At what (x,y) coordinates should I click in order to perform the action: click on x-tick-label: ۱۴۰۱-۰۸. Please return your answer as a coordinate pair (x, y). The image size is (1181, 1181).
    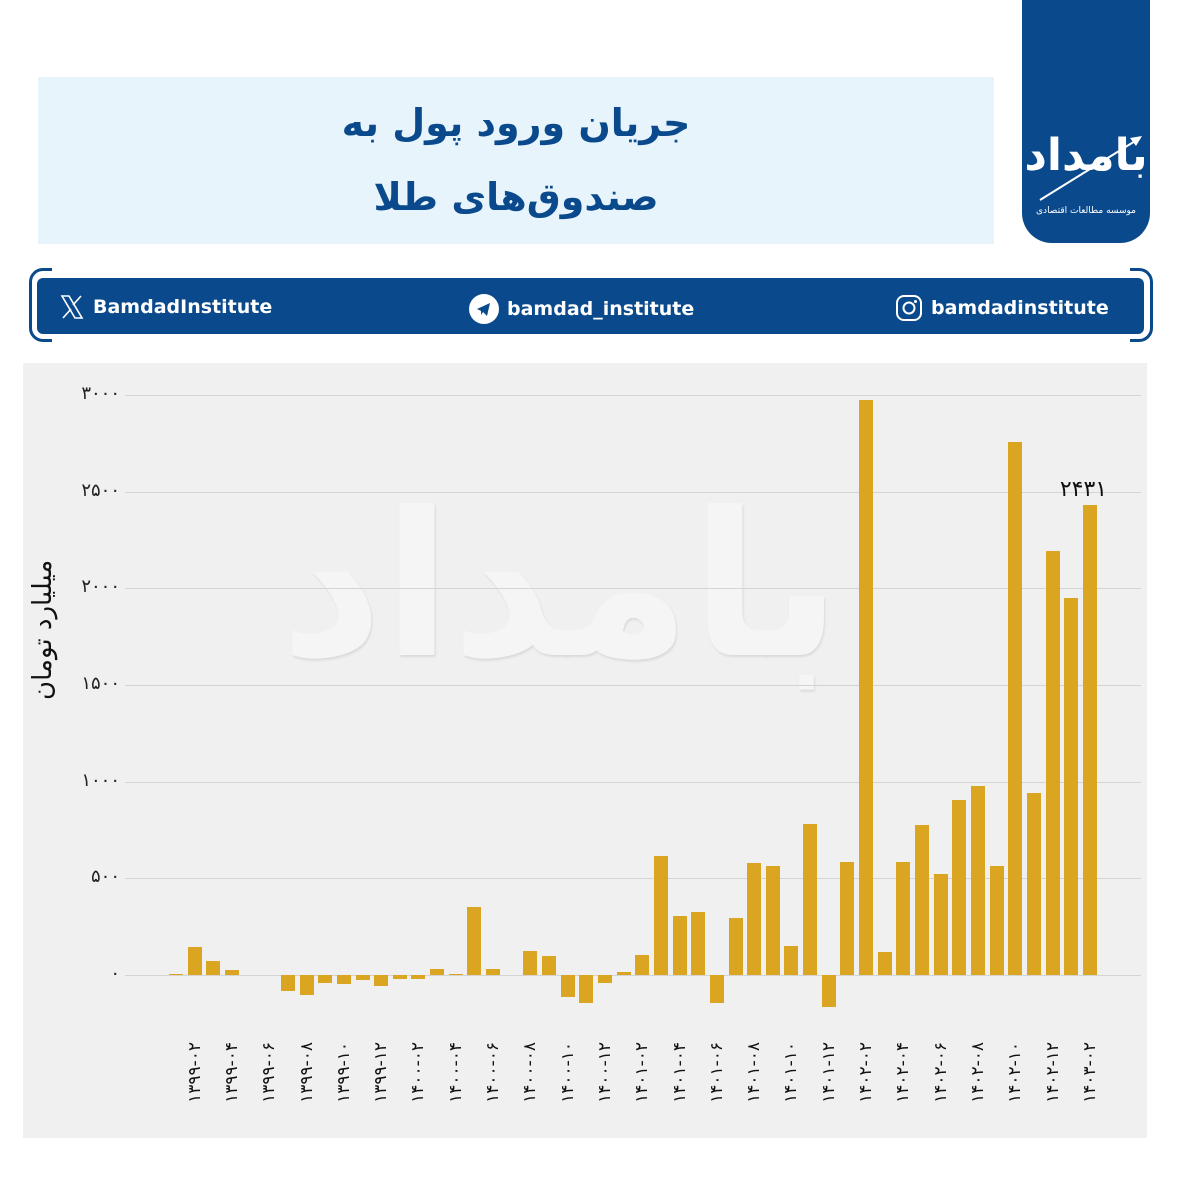
    Looking at the image, I should click on (754, 1072).